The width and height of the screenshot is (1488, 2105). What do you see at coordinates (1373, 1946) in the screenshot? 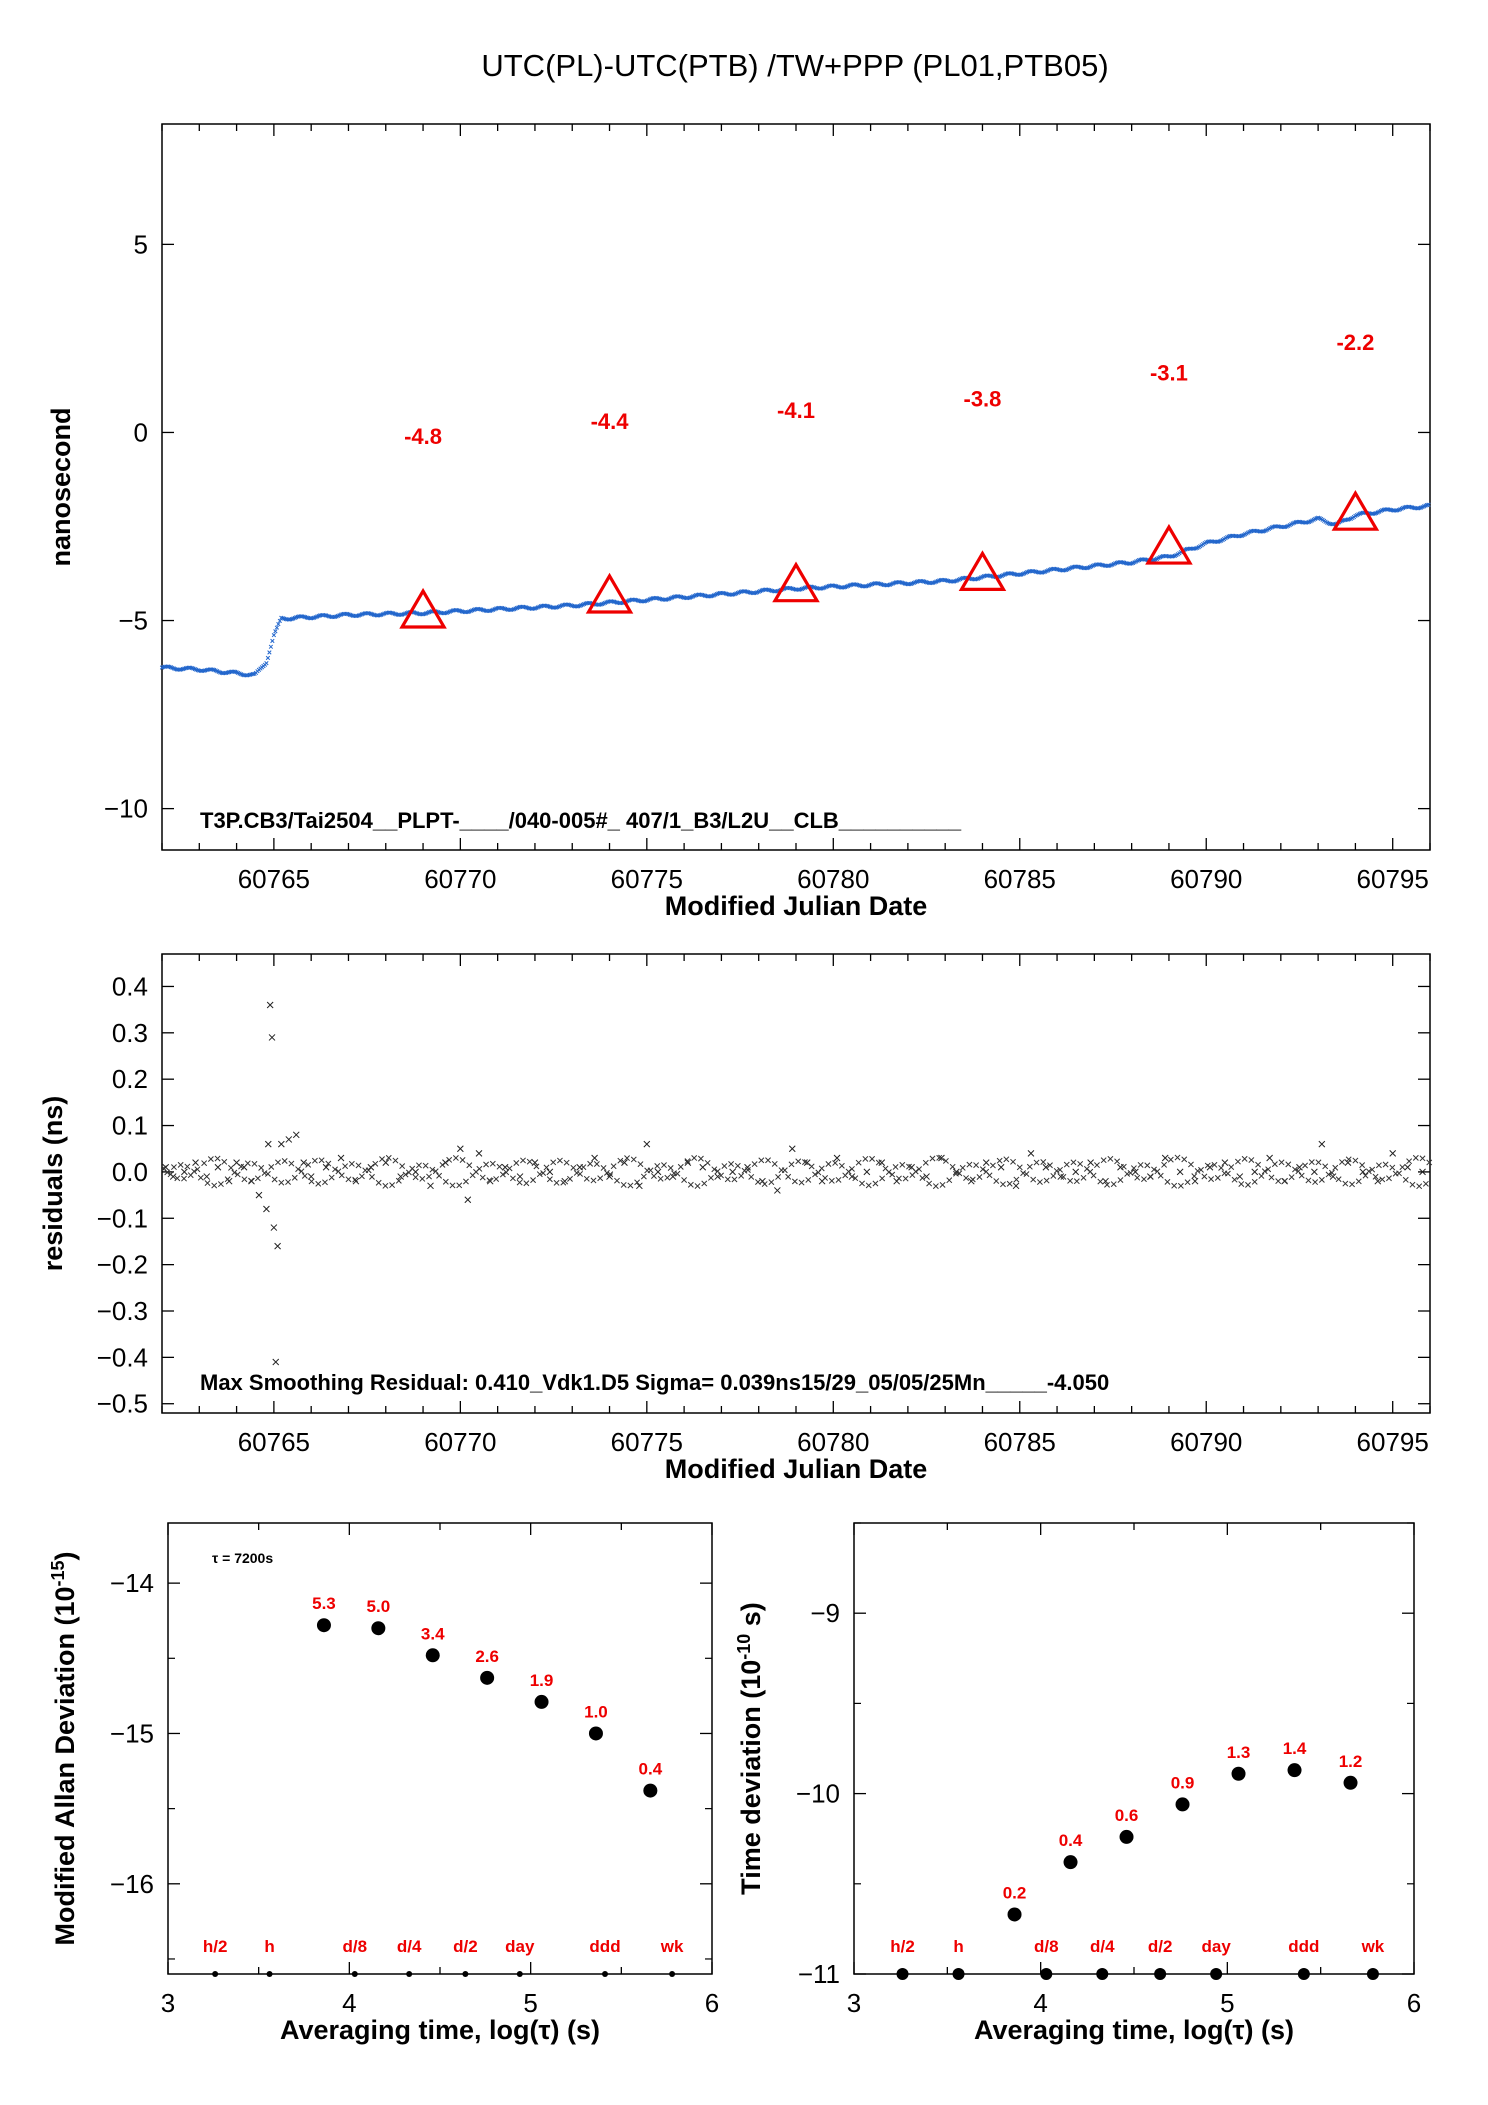
I see `averaging-label: wk` at bounding box center [1373, 1946].